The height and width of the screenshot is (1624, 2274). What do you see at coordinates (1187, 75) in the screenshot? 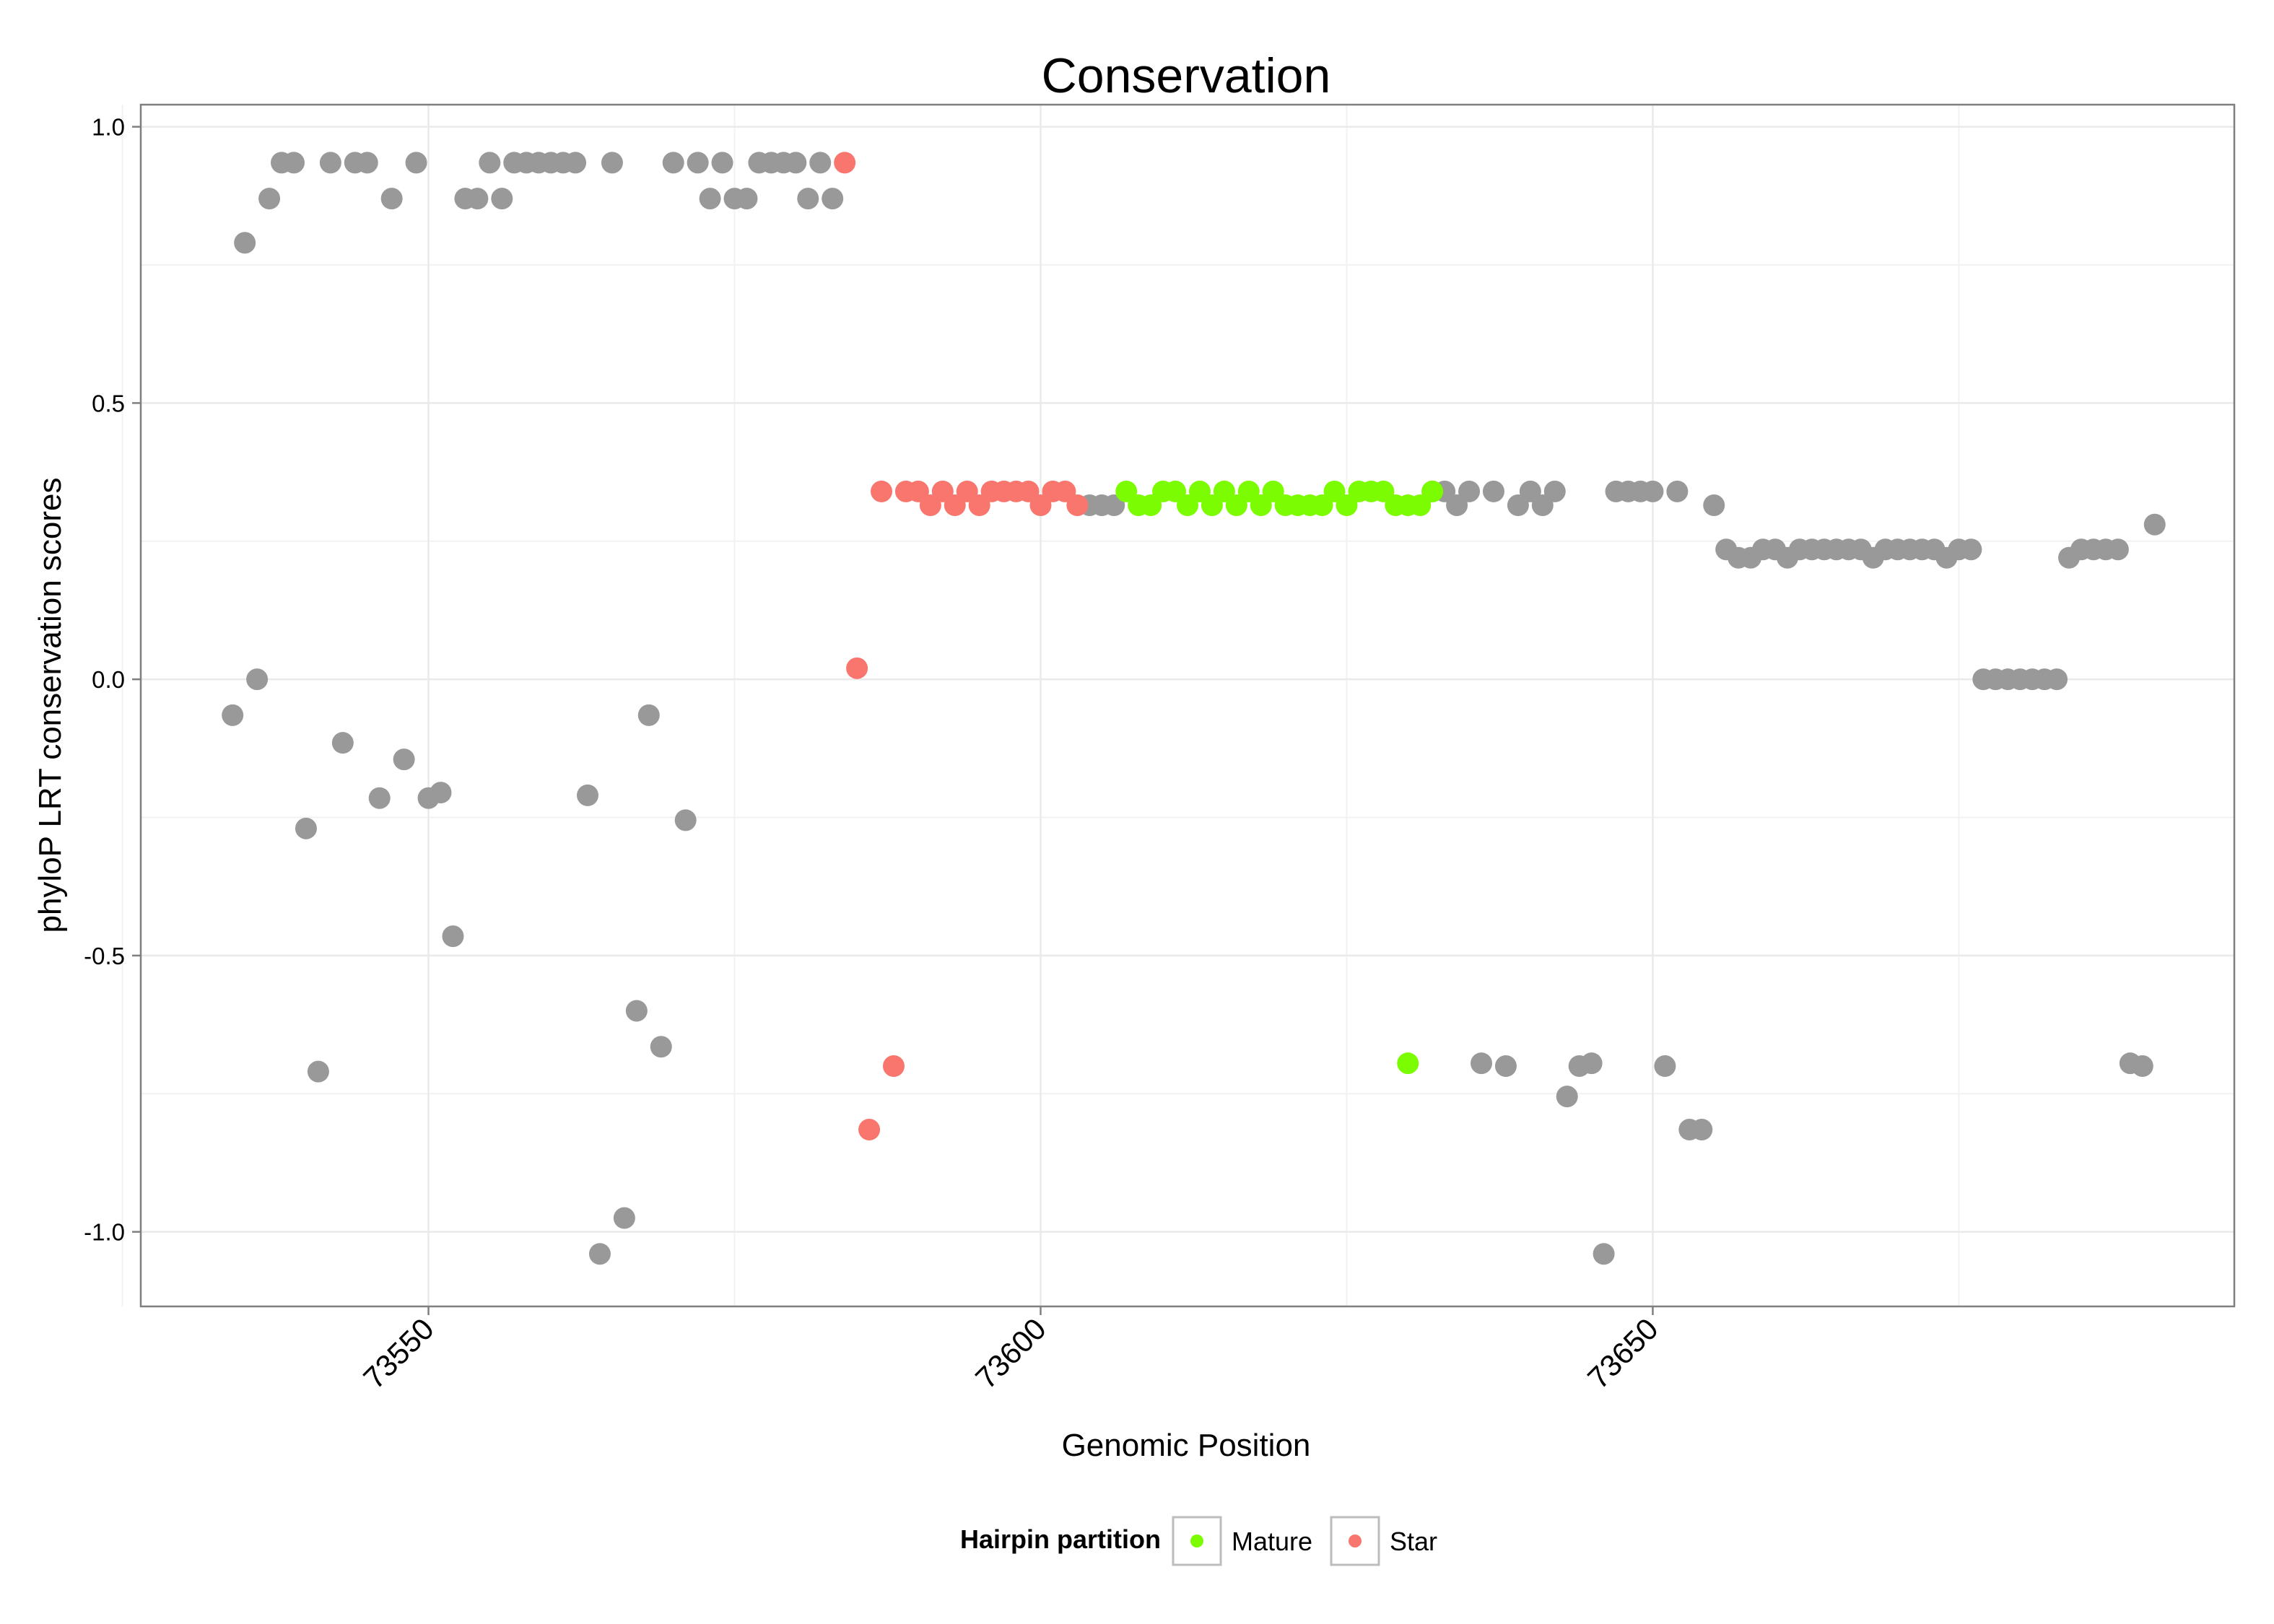
I see `chart-title: Conservation` at bounding box center [1187, 75].